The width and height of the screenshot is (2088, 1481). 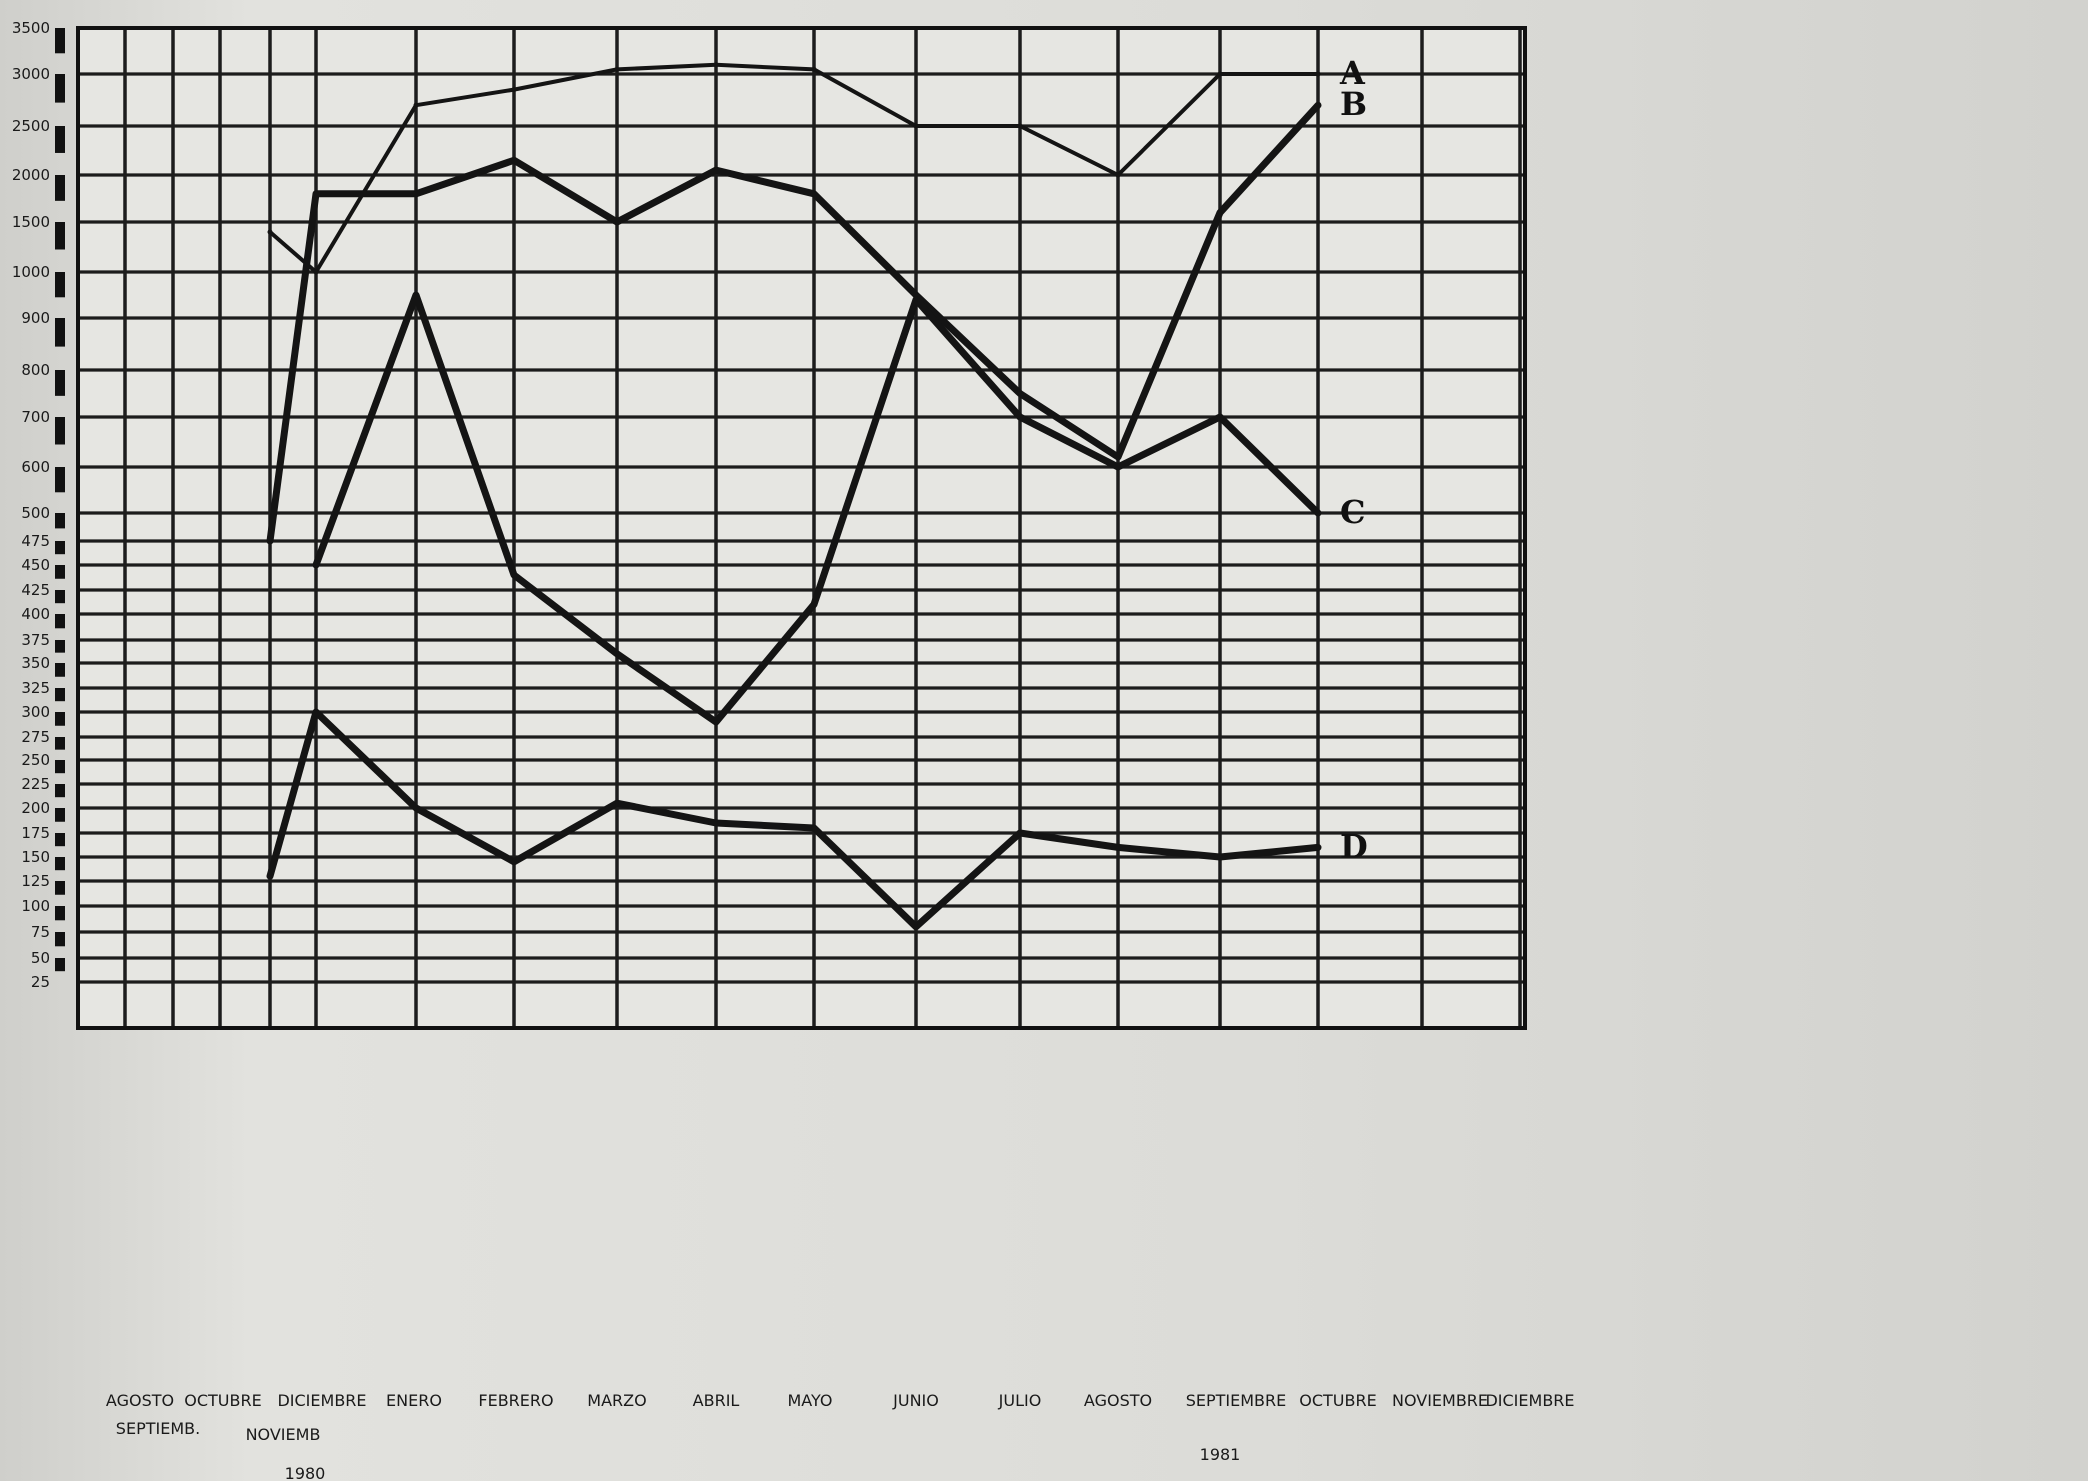 What do you see at coordinates (35, 417) in the screenshot?
I see `y-tick-label: 700` at bounding box center [35, 417].